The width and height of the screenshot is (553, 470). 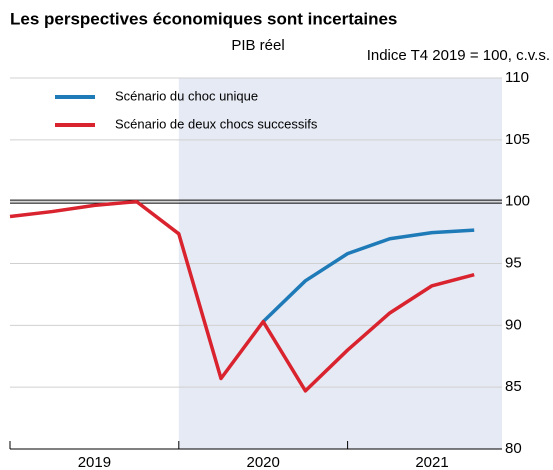 What do you see at coordinates (458, 55) in the screenshot?
I see `y-axis-label: Indice T4 2019 = 100, c.v.s.` at bounding box center [458, 55].